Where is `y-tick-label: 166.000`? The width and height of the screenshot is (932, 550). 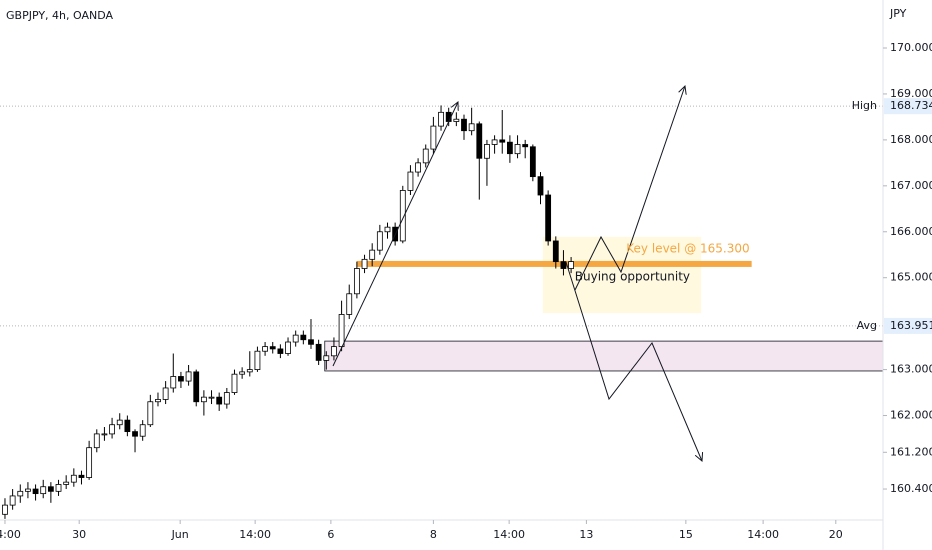 y-tick-label: 166.000 is located at coordinates (911, 231).